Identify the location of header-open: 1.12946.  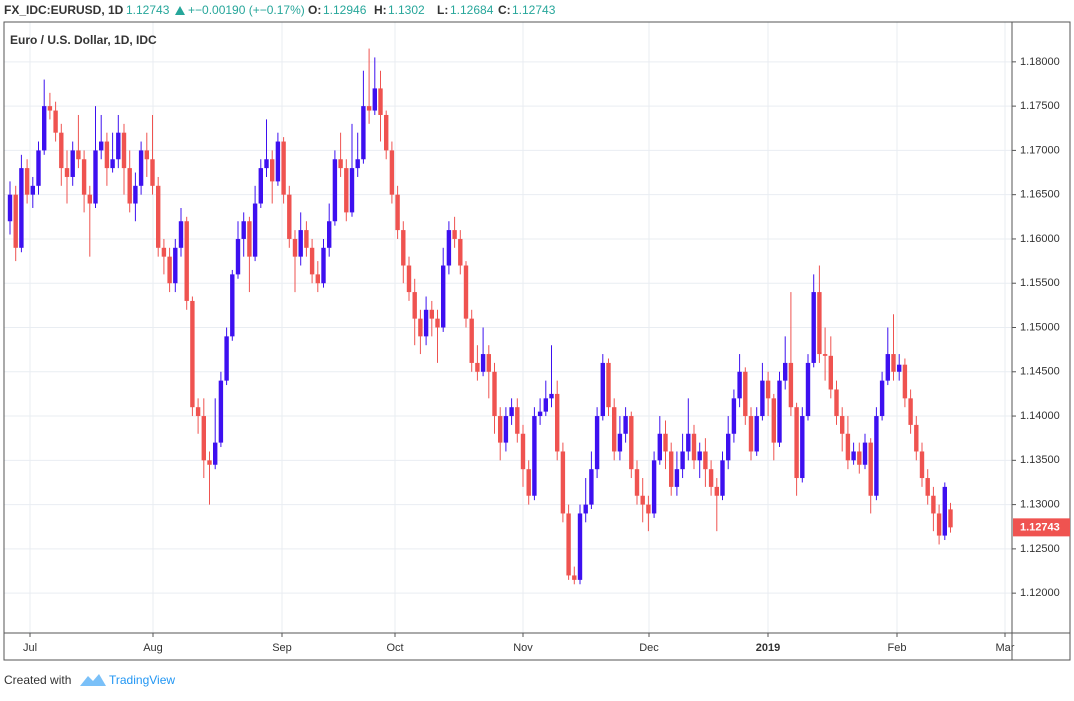
(345, 10).